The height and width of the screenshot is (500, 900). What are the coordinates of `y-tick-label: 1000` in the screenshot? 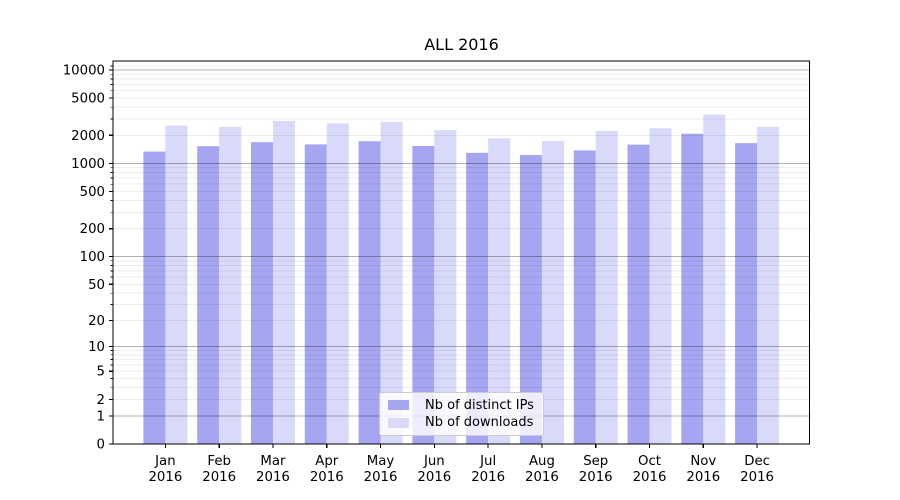 It's located at (88, 164).